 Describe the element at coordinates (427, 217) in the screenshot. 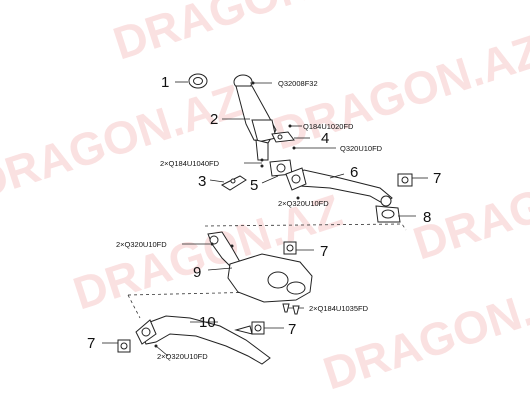

I see `callout-8: 8` at that location.